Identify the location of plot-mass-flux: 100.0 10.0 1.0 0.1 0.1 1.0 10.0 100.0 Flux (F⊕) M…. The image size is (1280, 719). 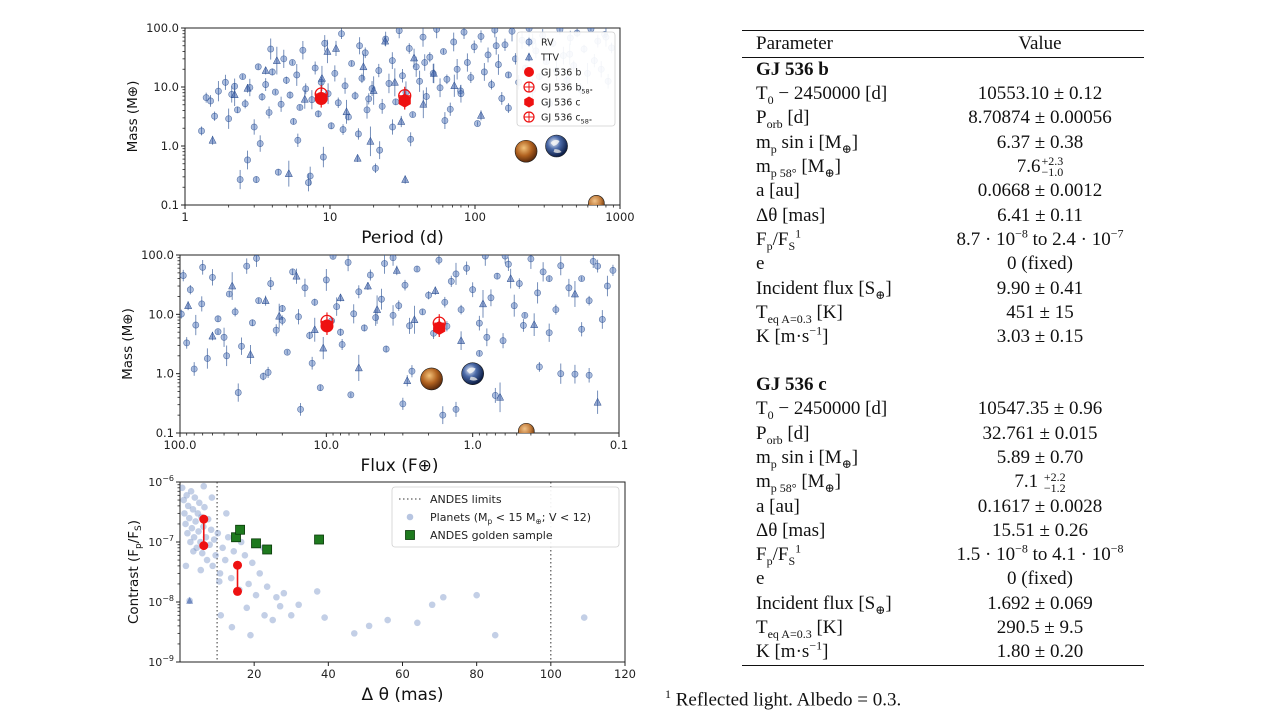
(374, 362).